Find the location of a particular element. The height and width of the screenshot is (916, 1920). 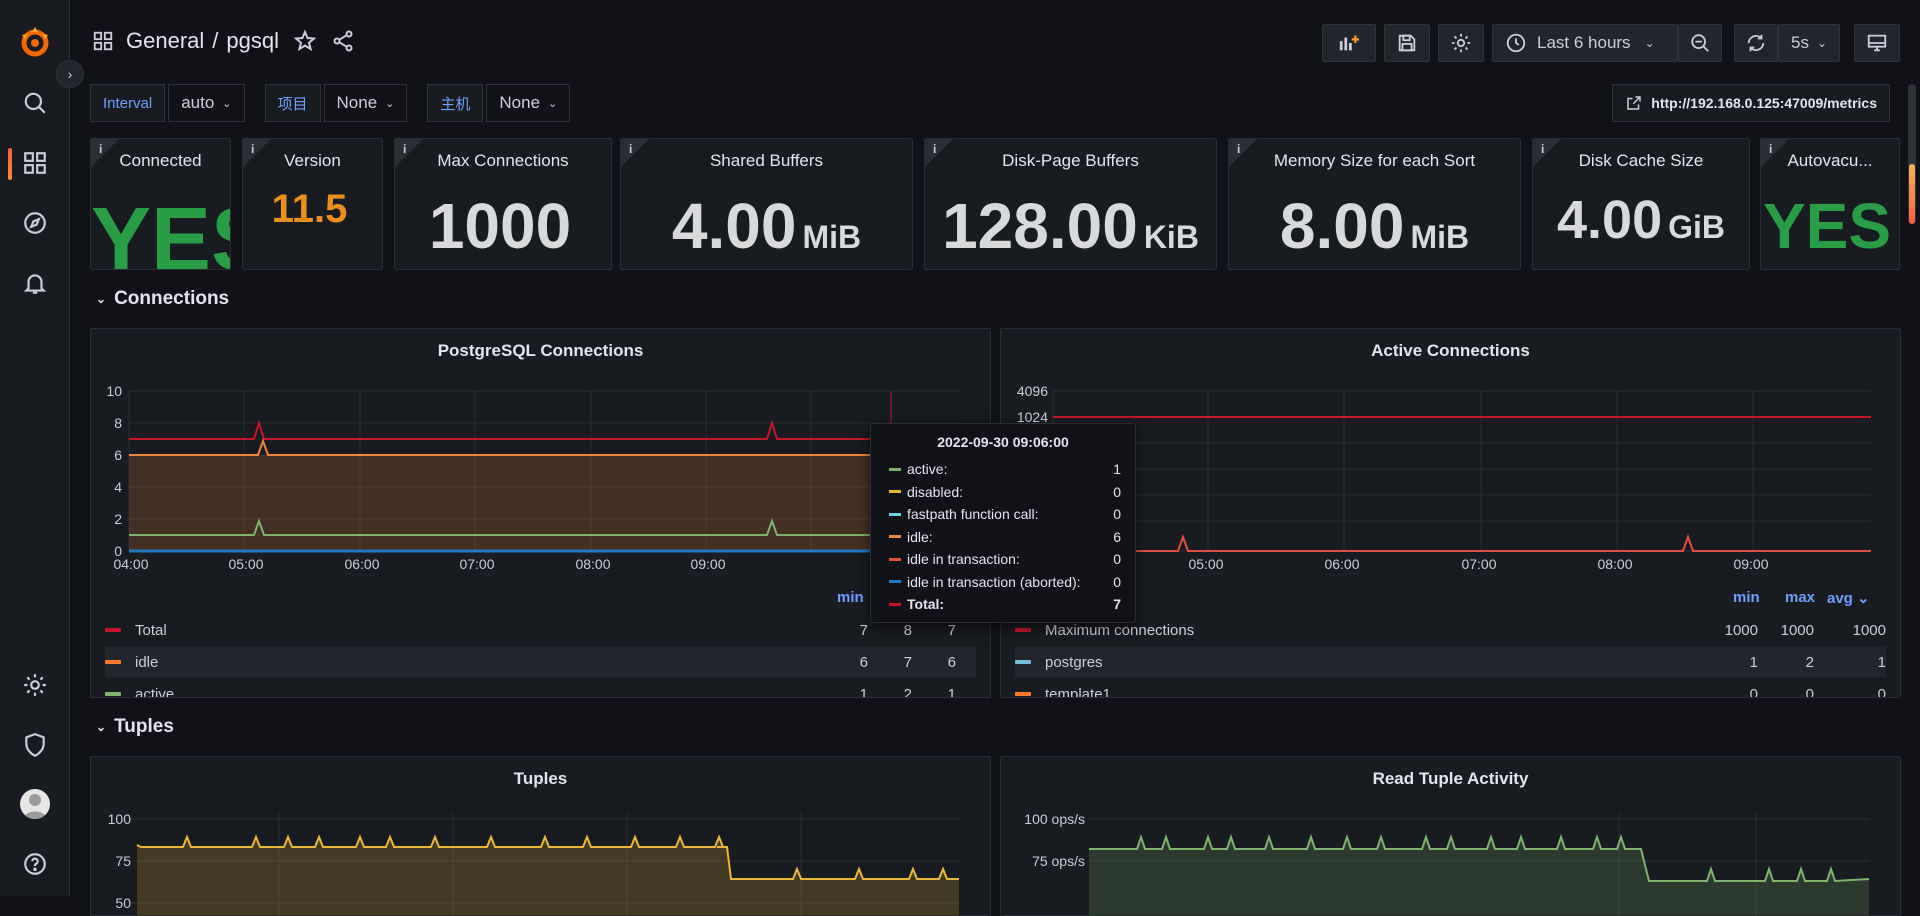

stat-panel-2: i Max Connections 1000 is located at coordinates (503, 204).